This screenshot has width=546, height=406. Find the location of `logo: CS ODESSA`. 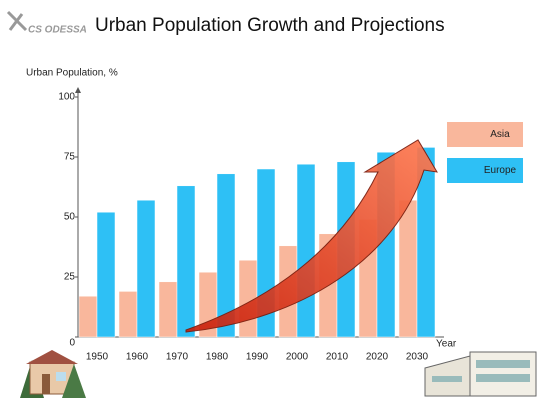

logo: CS ODESSA is located at coordinates (46, 23).